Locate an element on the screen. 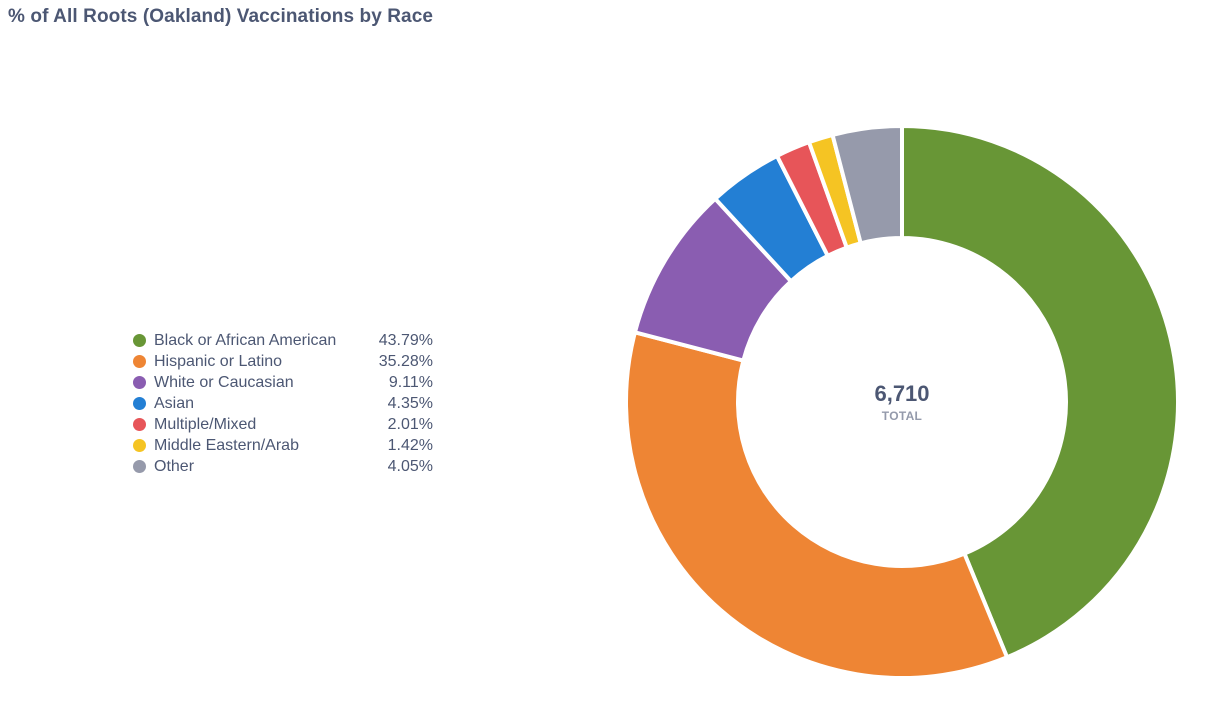 The height and width of the screenshot is (721, 1208). legend-item: White or Caucasian 9.11% is located at coordinates (283, 382).